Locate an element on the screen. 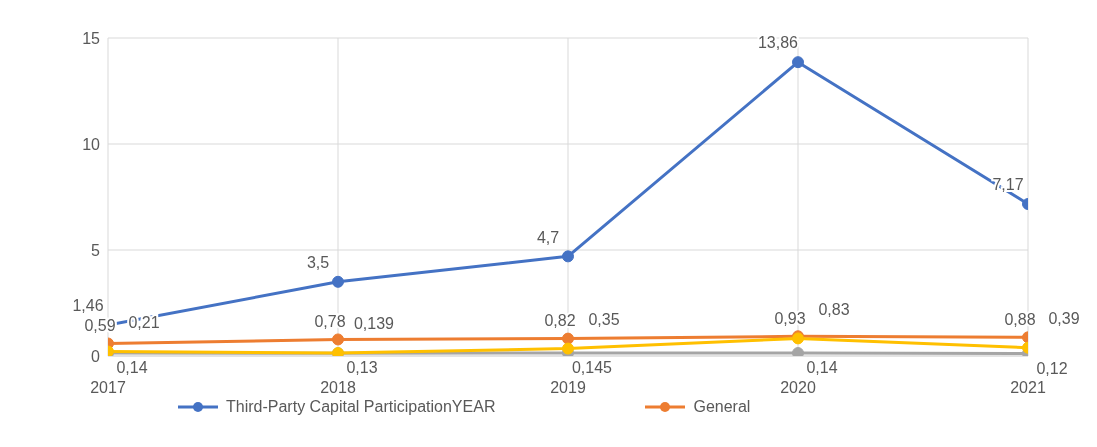  legend-label: Third-Party Capital ParticipationYEAR is located at coordinates (361, 407).